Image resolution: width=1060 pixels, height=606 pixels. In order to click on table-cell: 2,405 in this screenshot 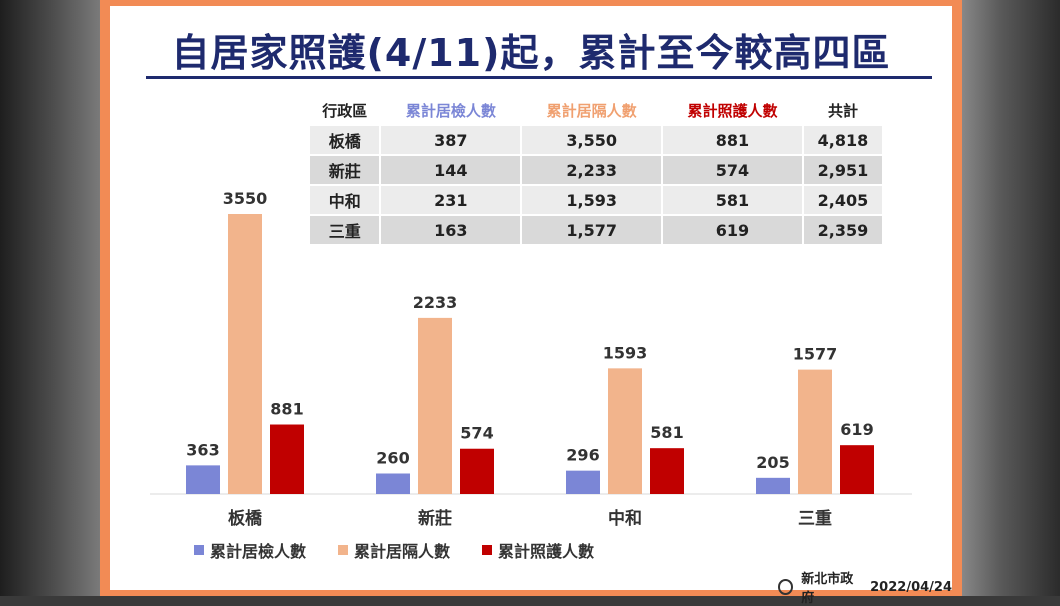, I will do `click(842, 200)`.